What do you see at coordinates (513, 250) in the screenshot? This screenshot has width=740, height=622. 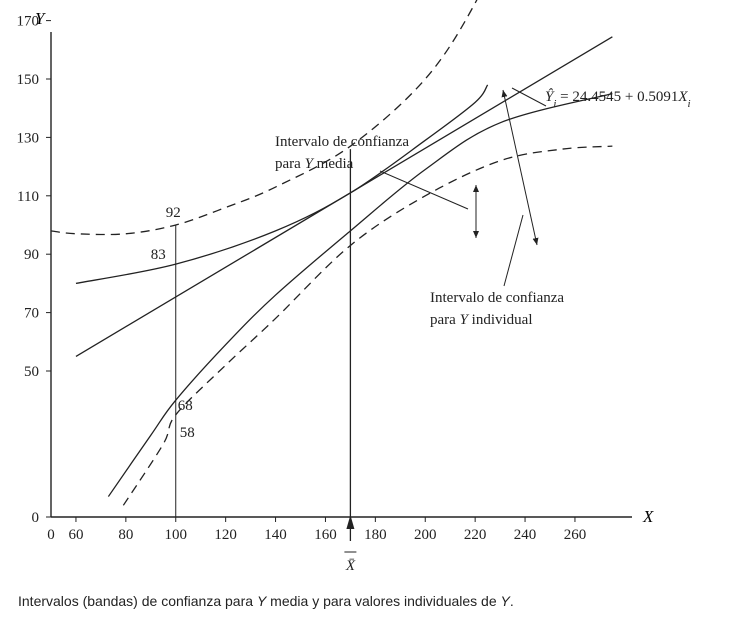 I see `individual-ci-leader-line` at bounding box center [513, 250].